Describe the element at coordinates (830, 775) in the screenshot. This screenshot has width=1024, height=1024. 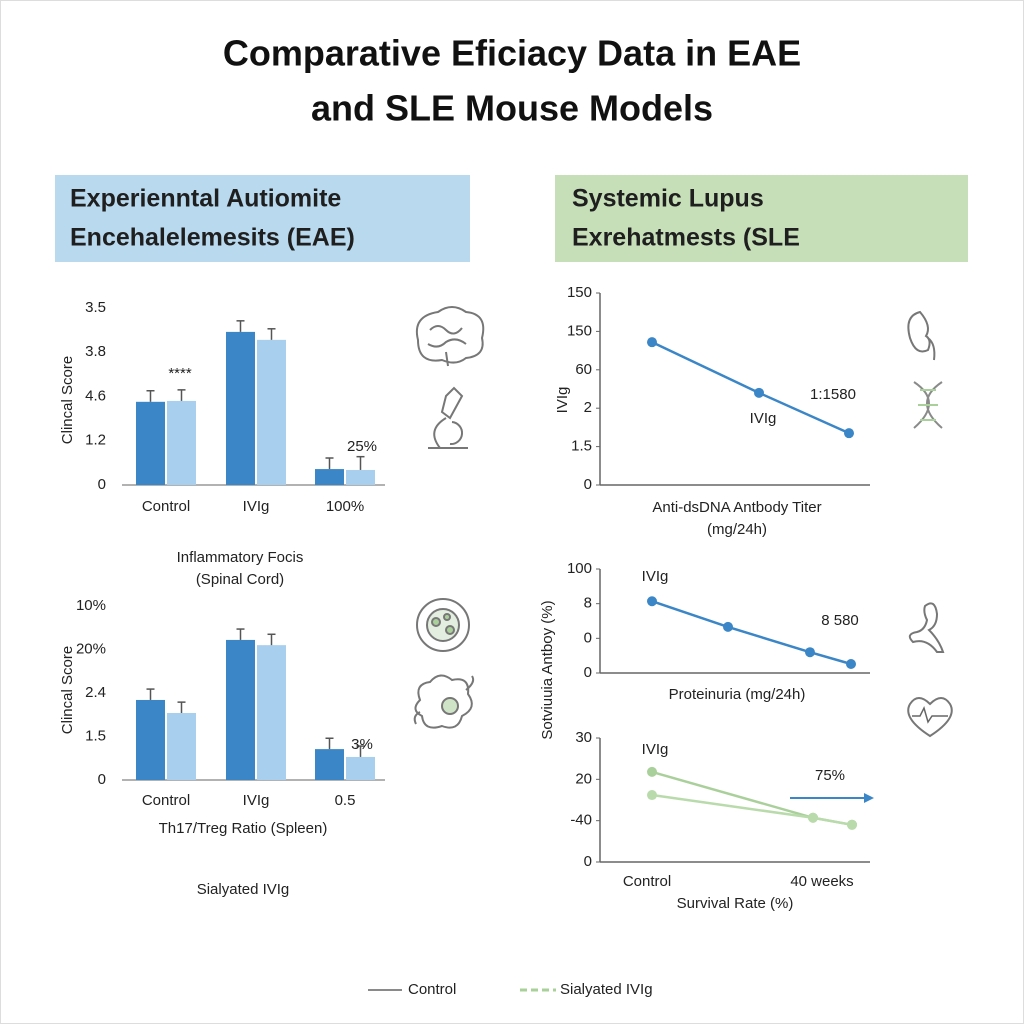
I see `annotation: 75%` at that location.